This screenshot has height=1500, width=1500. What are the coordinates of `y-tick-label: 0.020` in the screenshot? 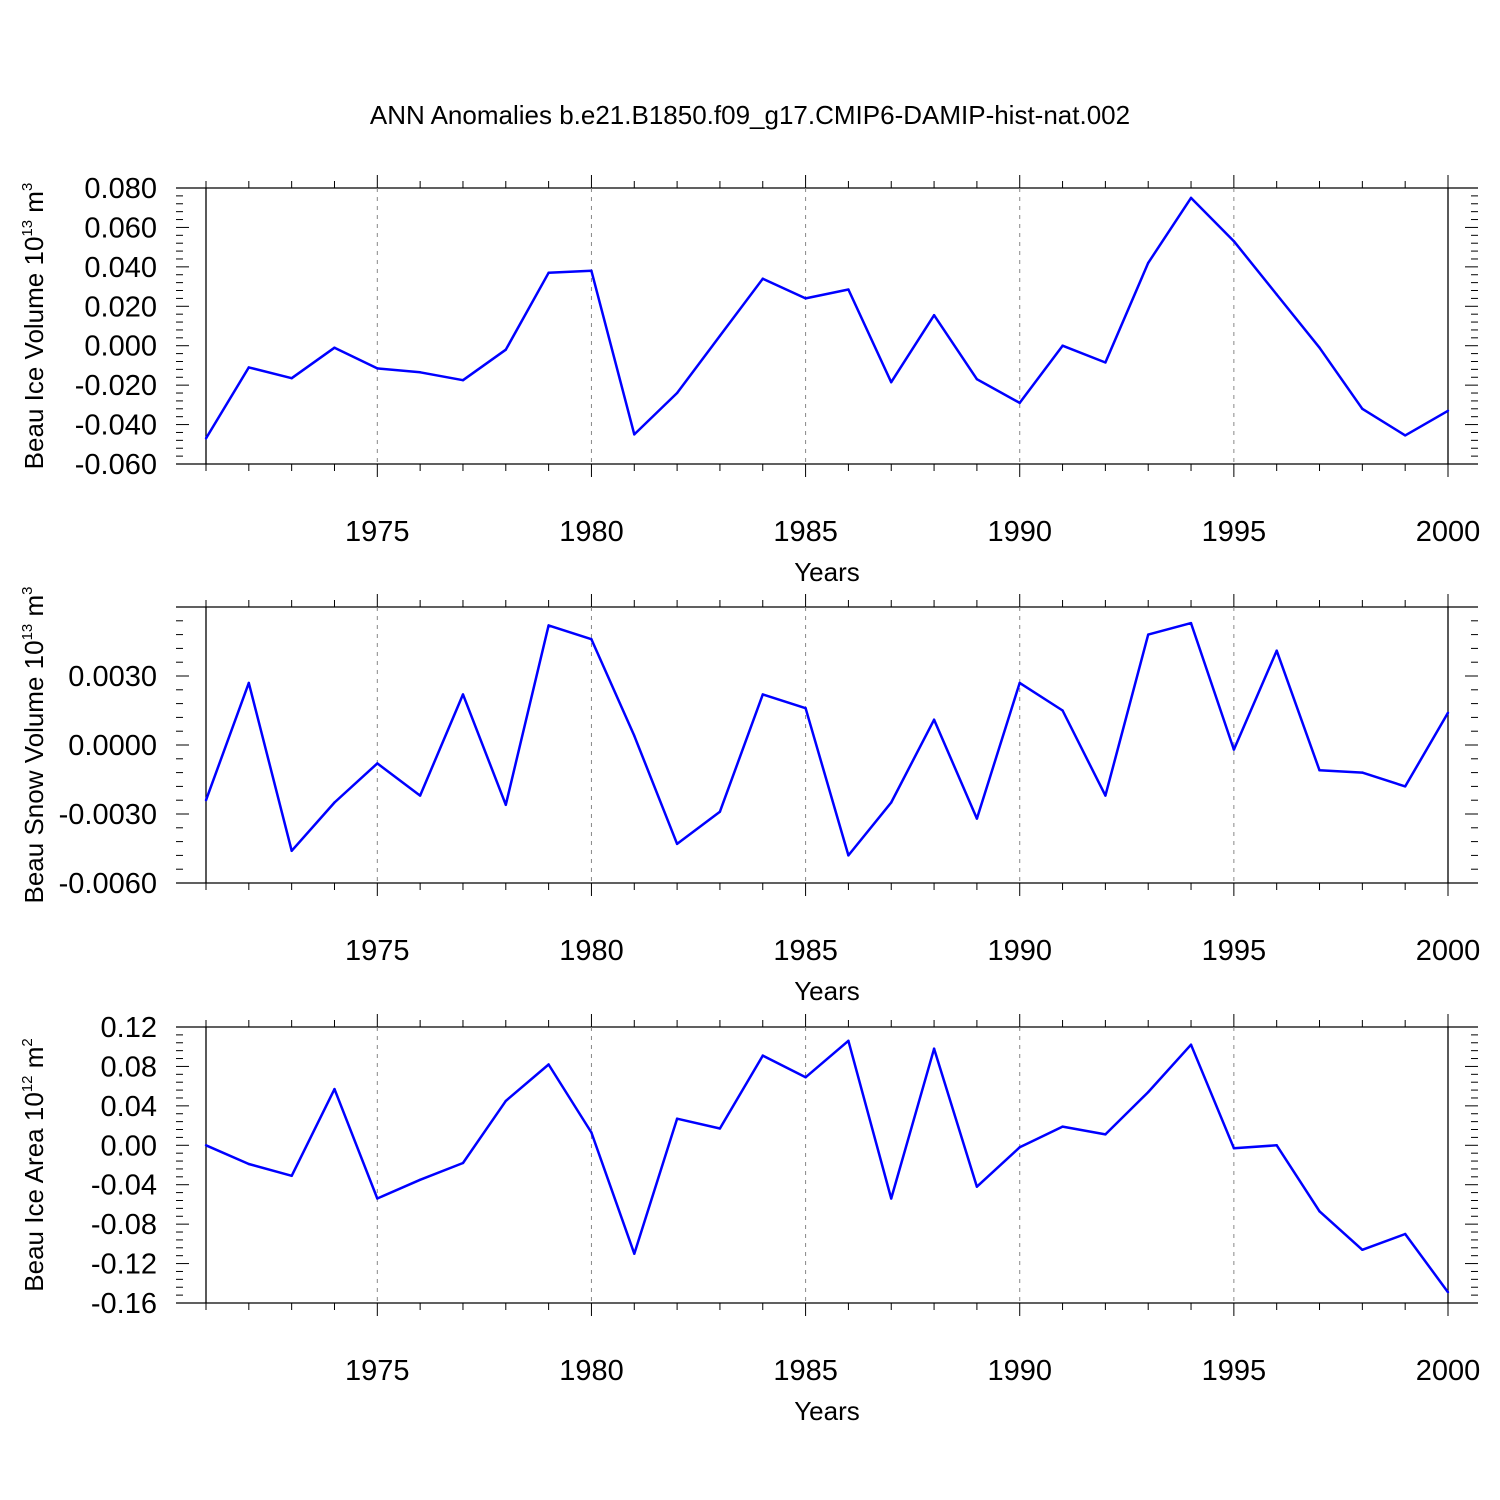 It's located at (120, 307).